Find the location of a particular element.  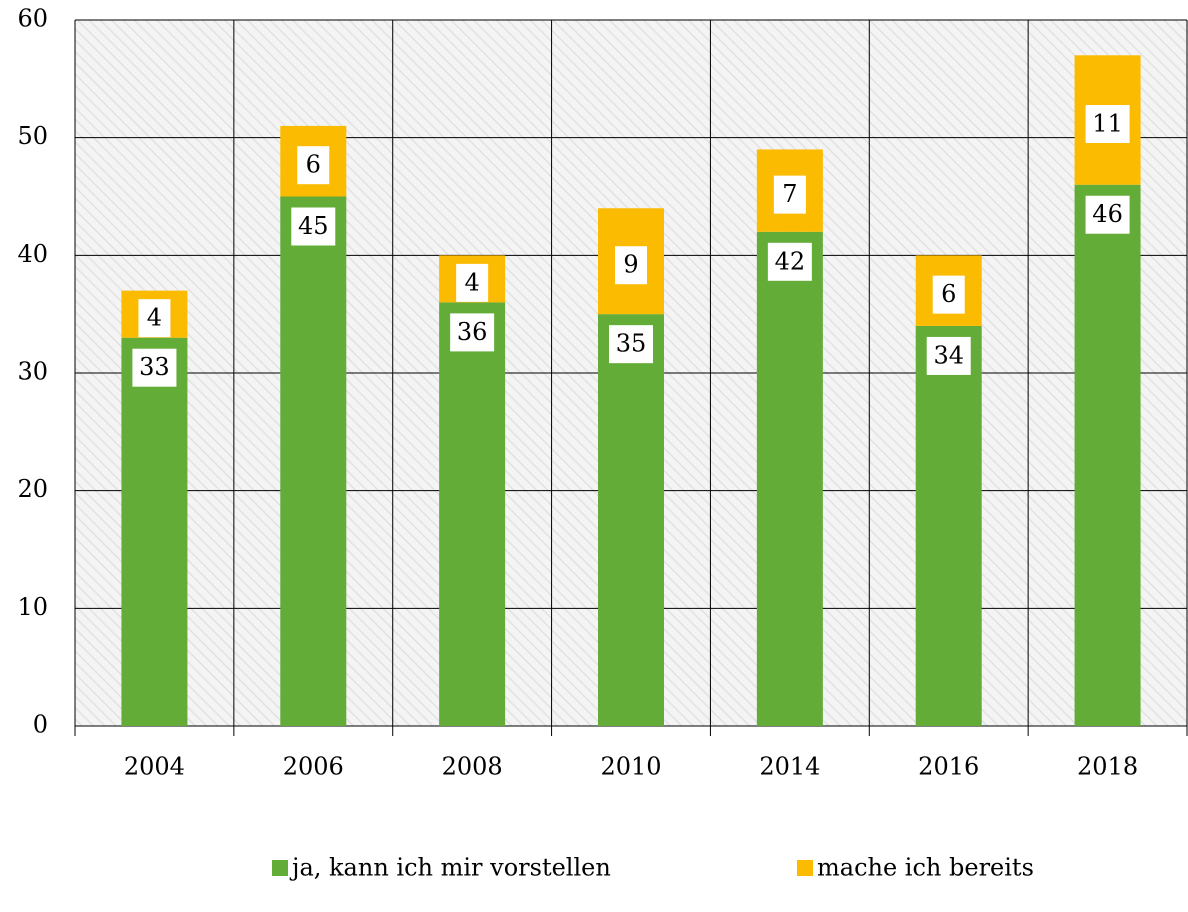

y-tick-label: 40 is located at coordinates (32, 254).